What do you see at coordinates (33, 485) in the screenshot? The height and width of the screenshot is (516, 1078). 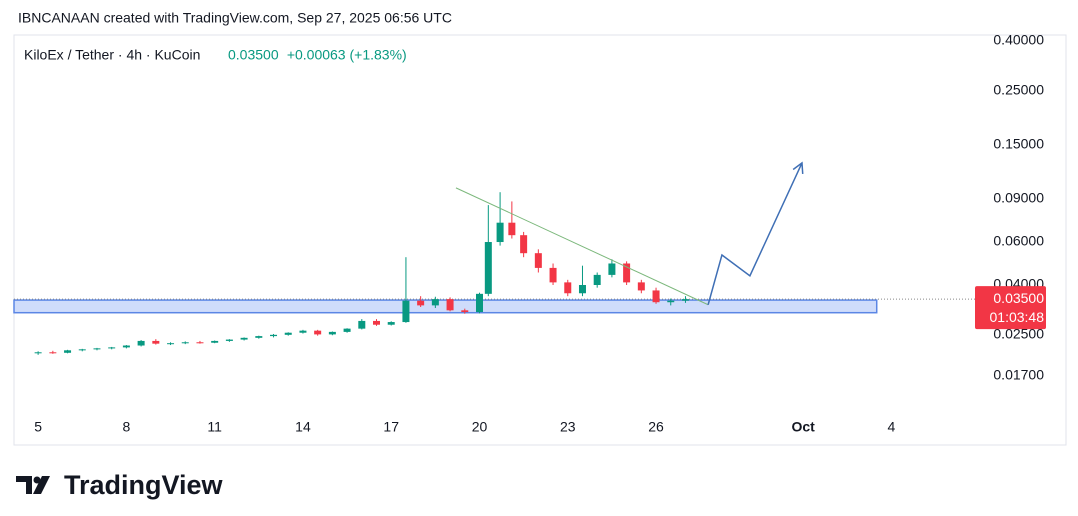 I see `brand-logo` at bounding box center [33, 485].